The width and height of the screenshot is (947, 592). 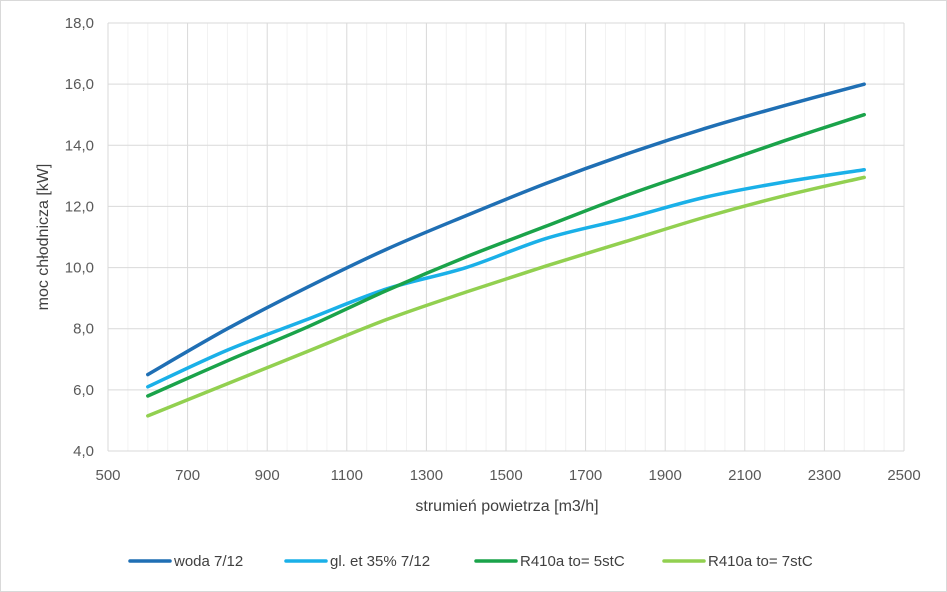 I want to click on y-tick-label: 14,0, so click(x=79, y=145).